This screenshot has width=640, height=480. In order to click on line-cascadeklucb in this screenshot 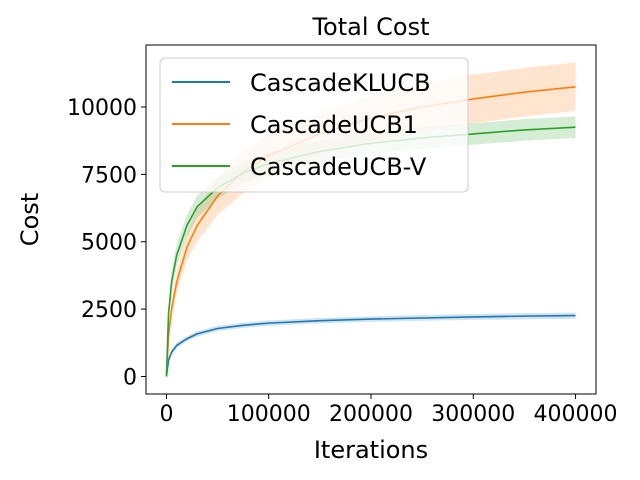, I will do `click(370, 345)`.